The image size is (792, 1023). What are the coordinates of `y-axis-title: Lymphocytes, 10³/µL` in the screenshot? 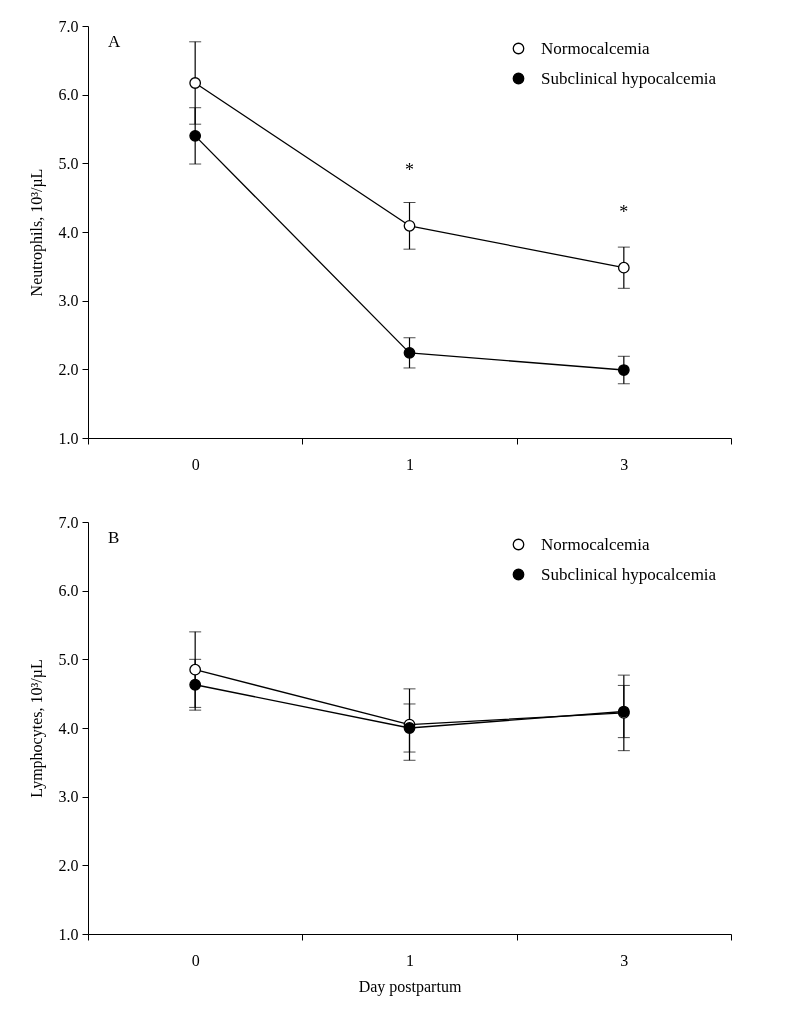 It's located at (36, 728).